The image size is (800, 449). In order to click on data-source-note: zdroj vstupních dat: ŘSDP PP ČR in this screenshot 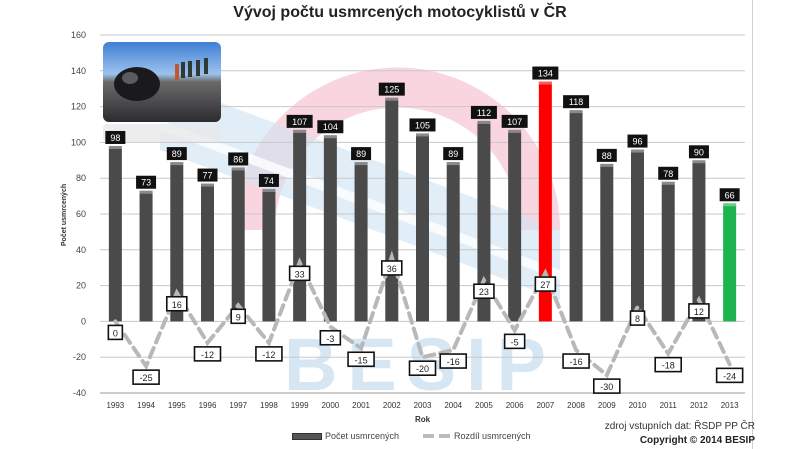, I will do `click(679, 426)`.